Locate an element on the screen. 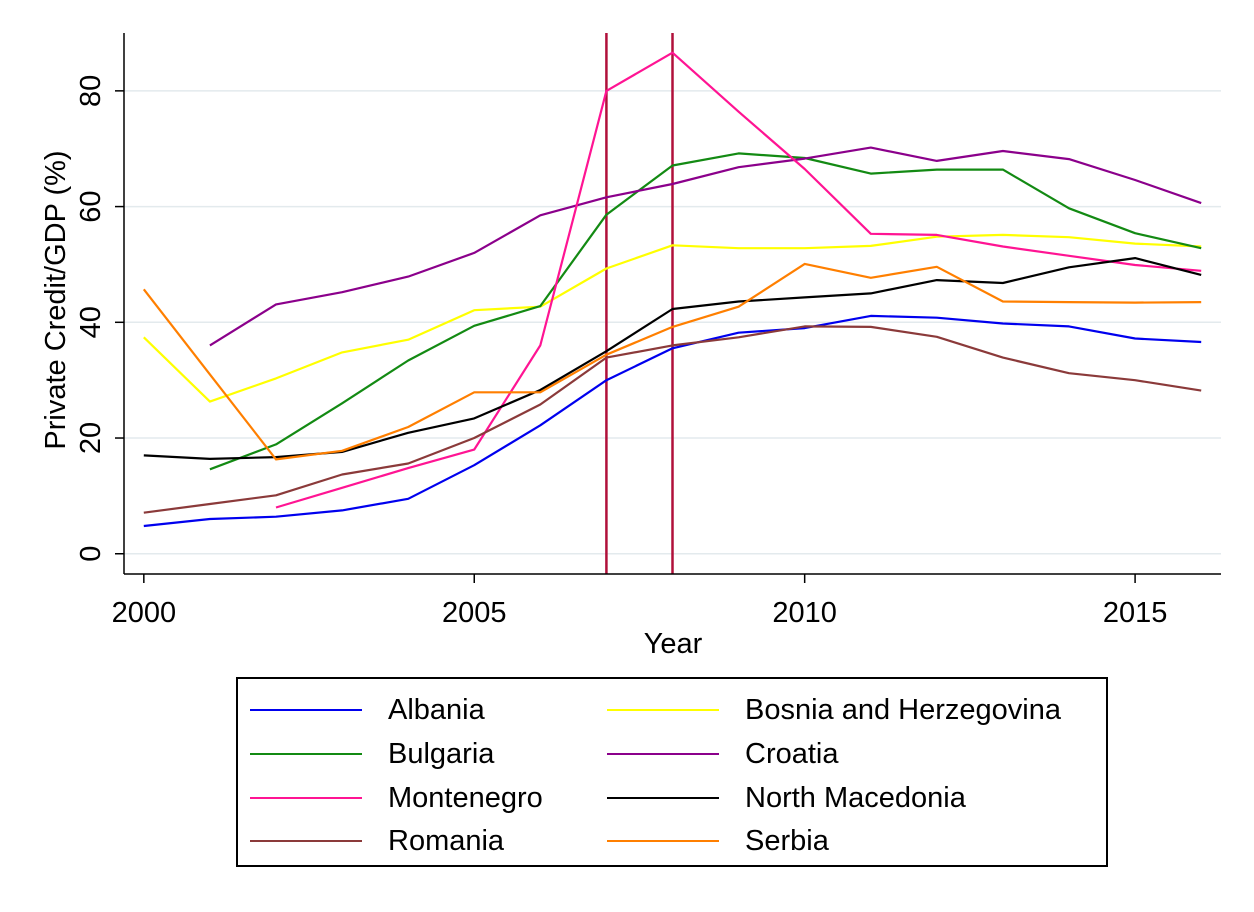 Image resolution: width=1254 pixels, height=912 pixels. legend-item-north-macedonia: North Macedonia is located at coordinates (786, 798).